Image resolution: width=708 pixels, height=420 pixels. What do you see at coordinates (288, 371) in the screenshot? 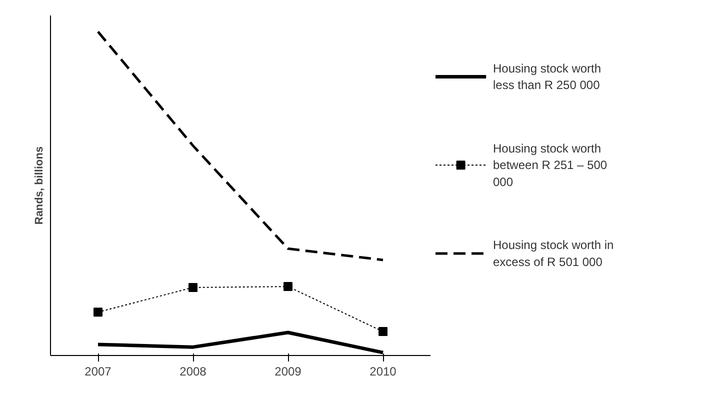
I see `x-tick-label: 2009` at bounding box center [288, 371].